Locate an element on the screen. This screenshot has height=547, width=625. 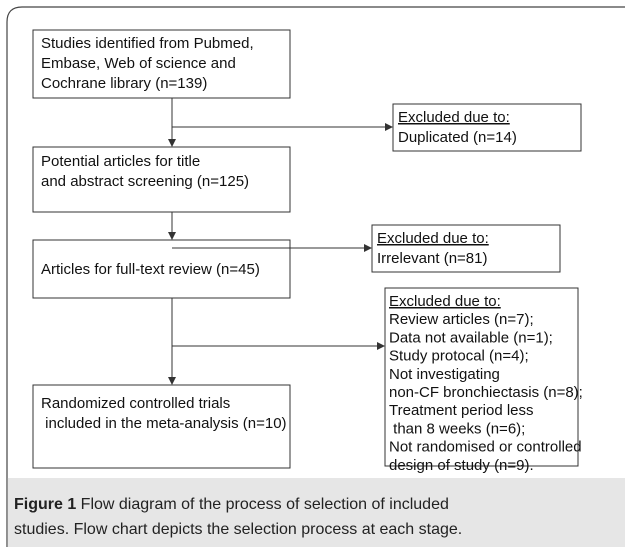
node-text: Articles for full-text review (n=45) is located at coordinates (150, 269).